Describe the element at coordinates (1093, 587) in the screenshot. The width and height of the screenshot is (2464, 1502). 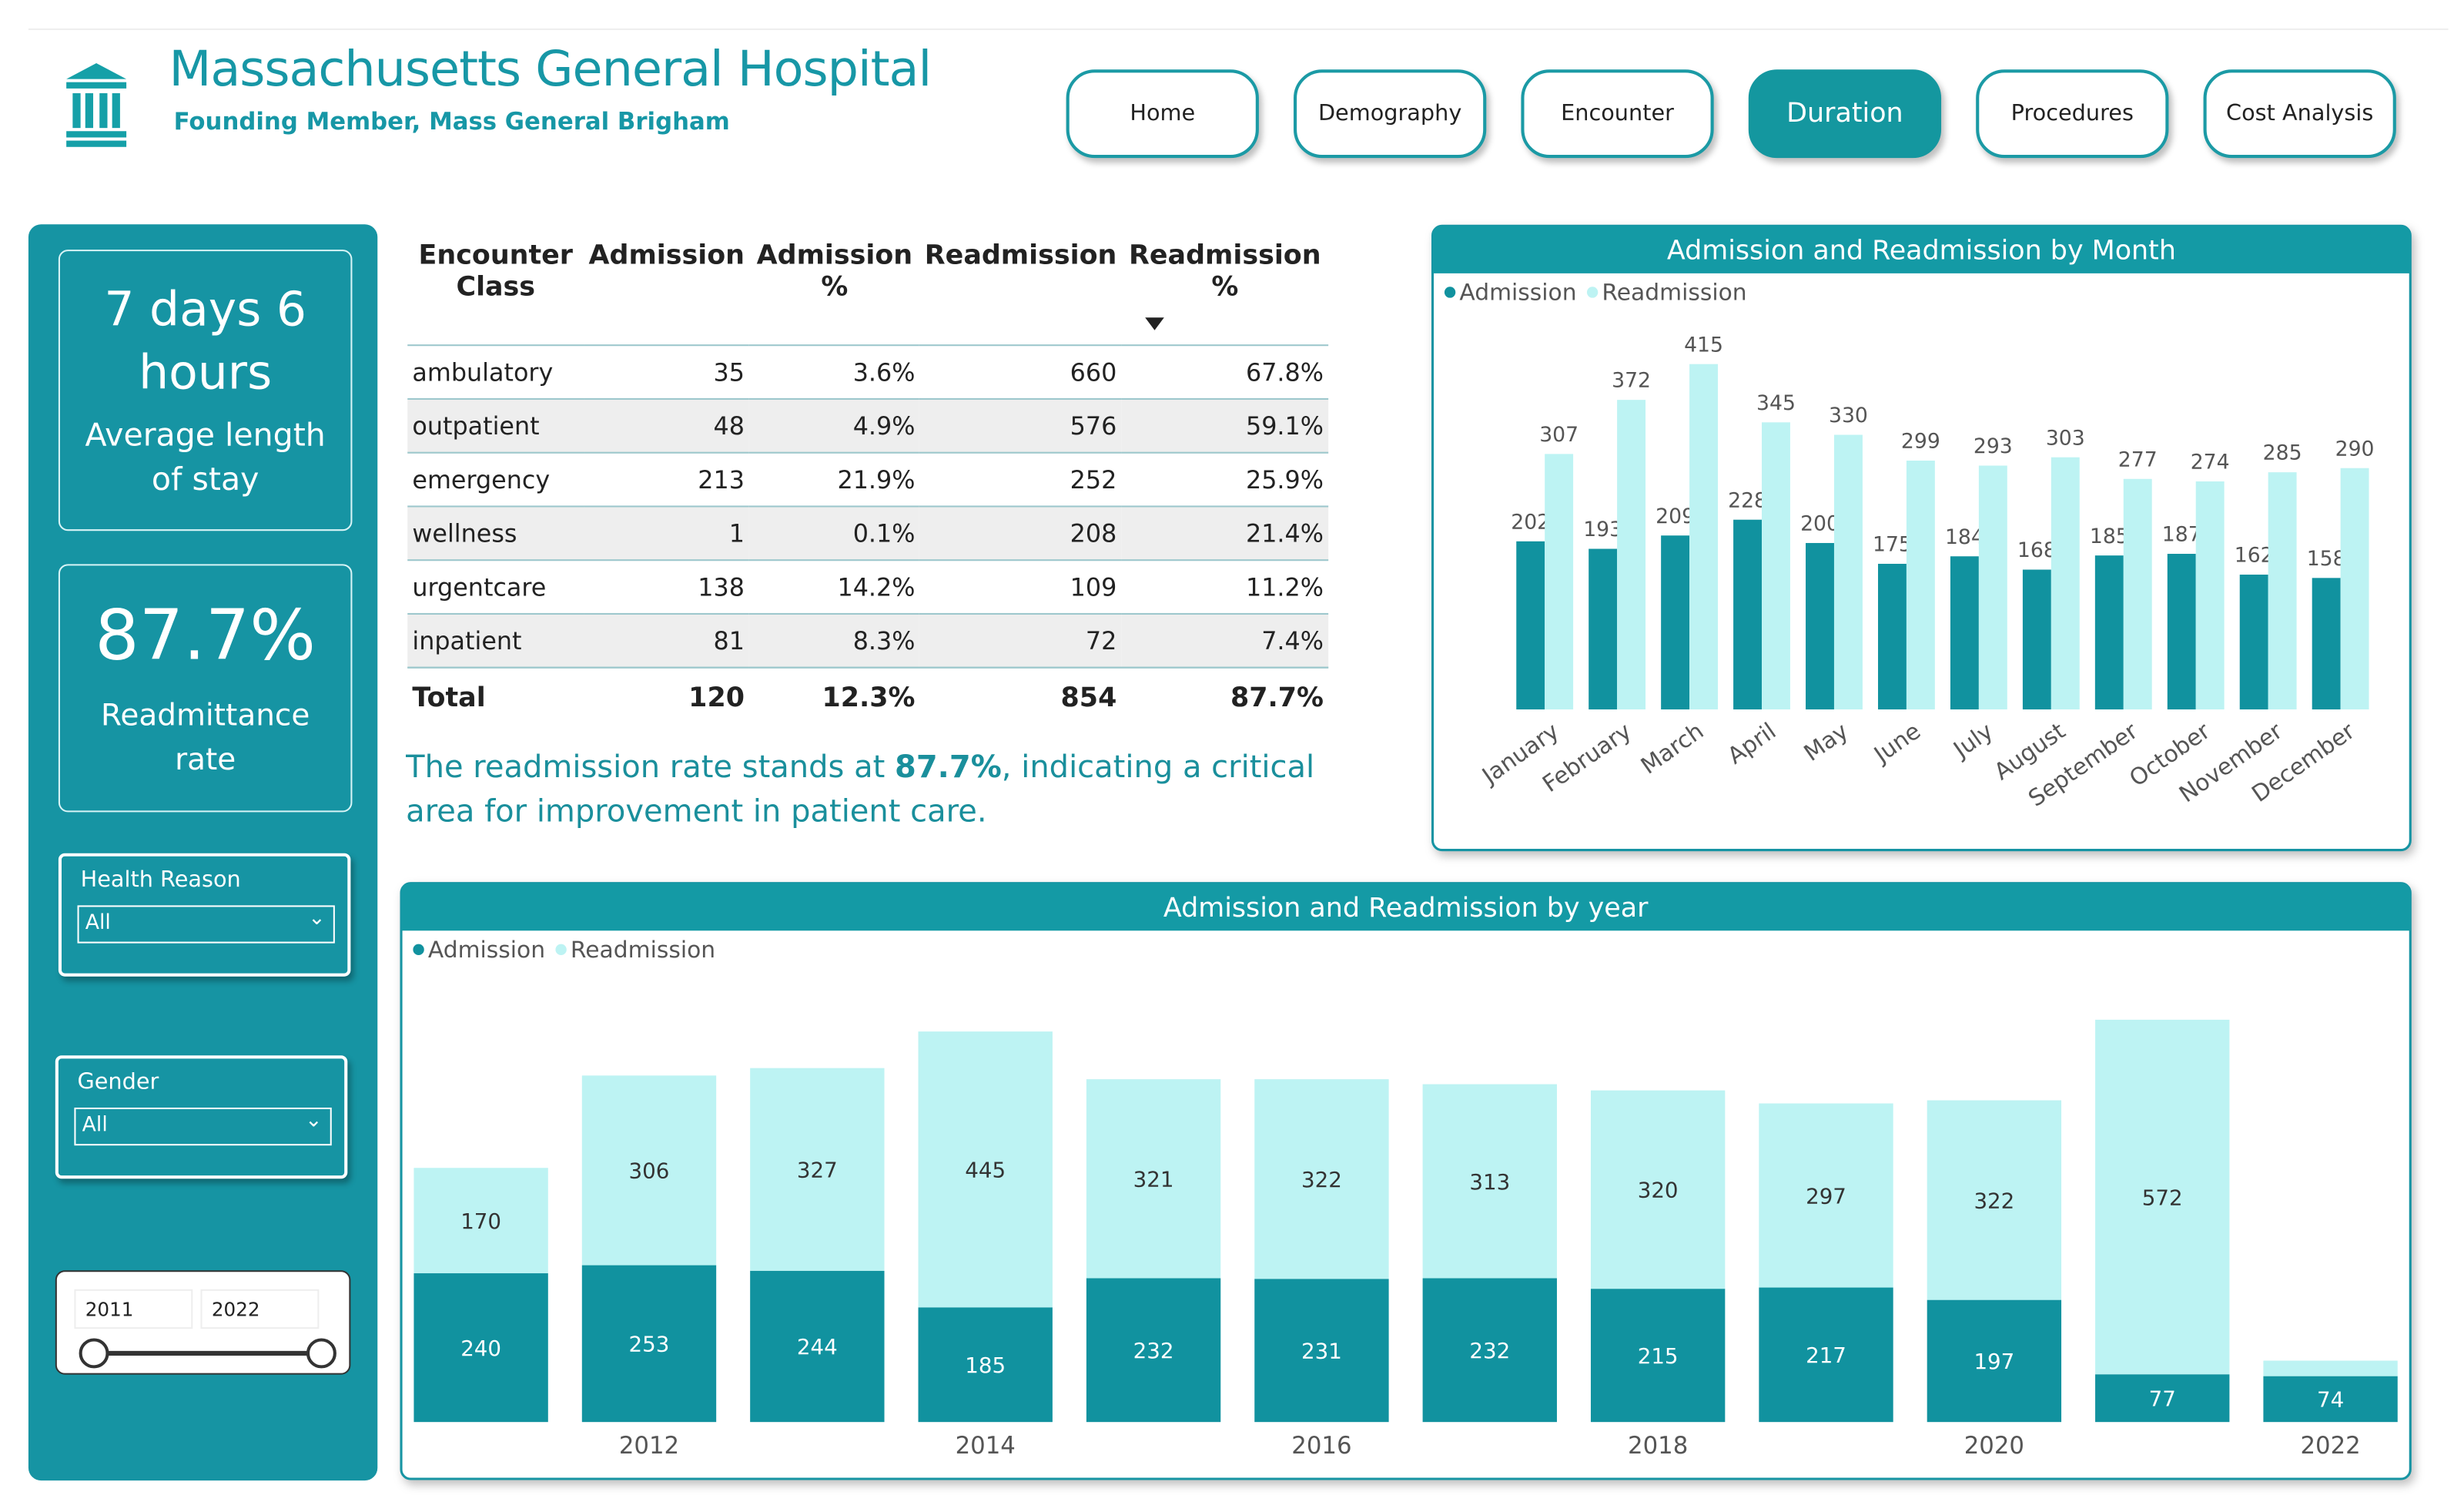
I see `table-cell: 109` at that location.